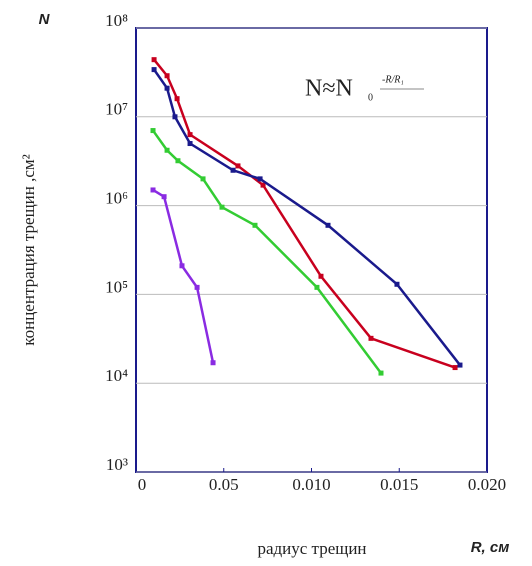  I want to click on x-axis-label: радиус трещин, so click(311, 548).